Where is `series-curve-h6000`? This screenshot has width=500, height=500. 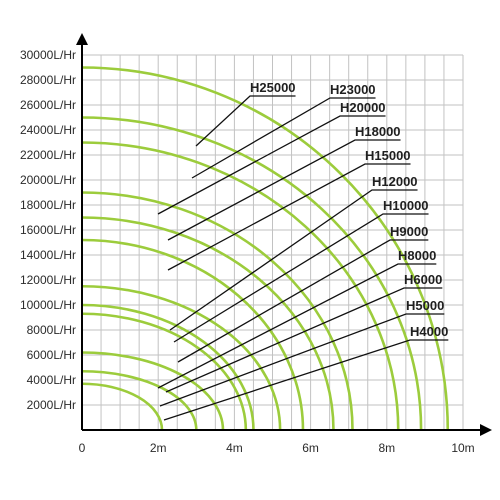
series-curve-h6000 is located at coordinates (153, 391).